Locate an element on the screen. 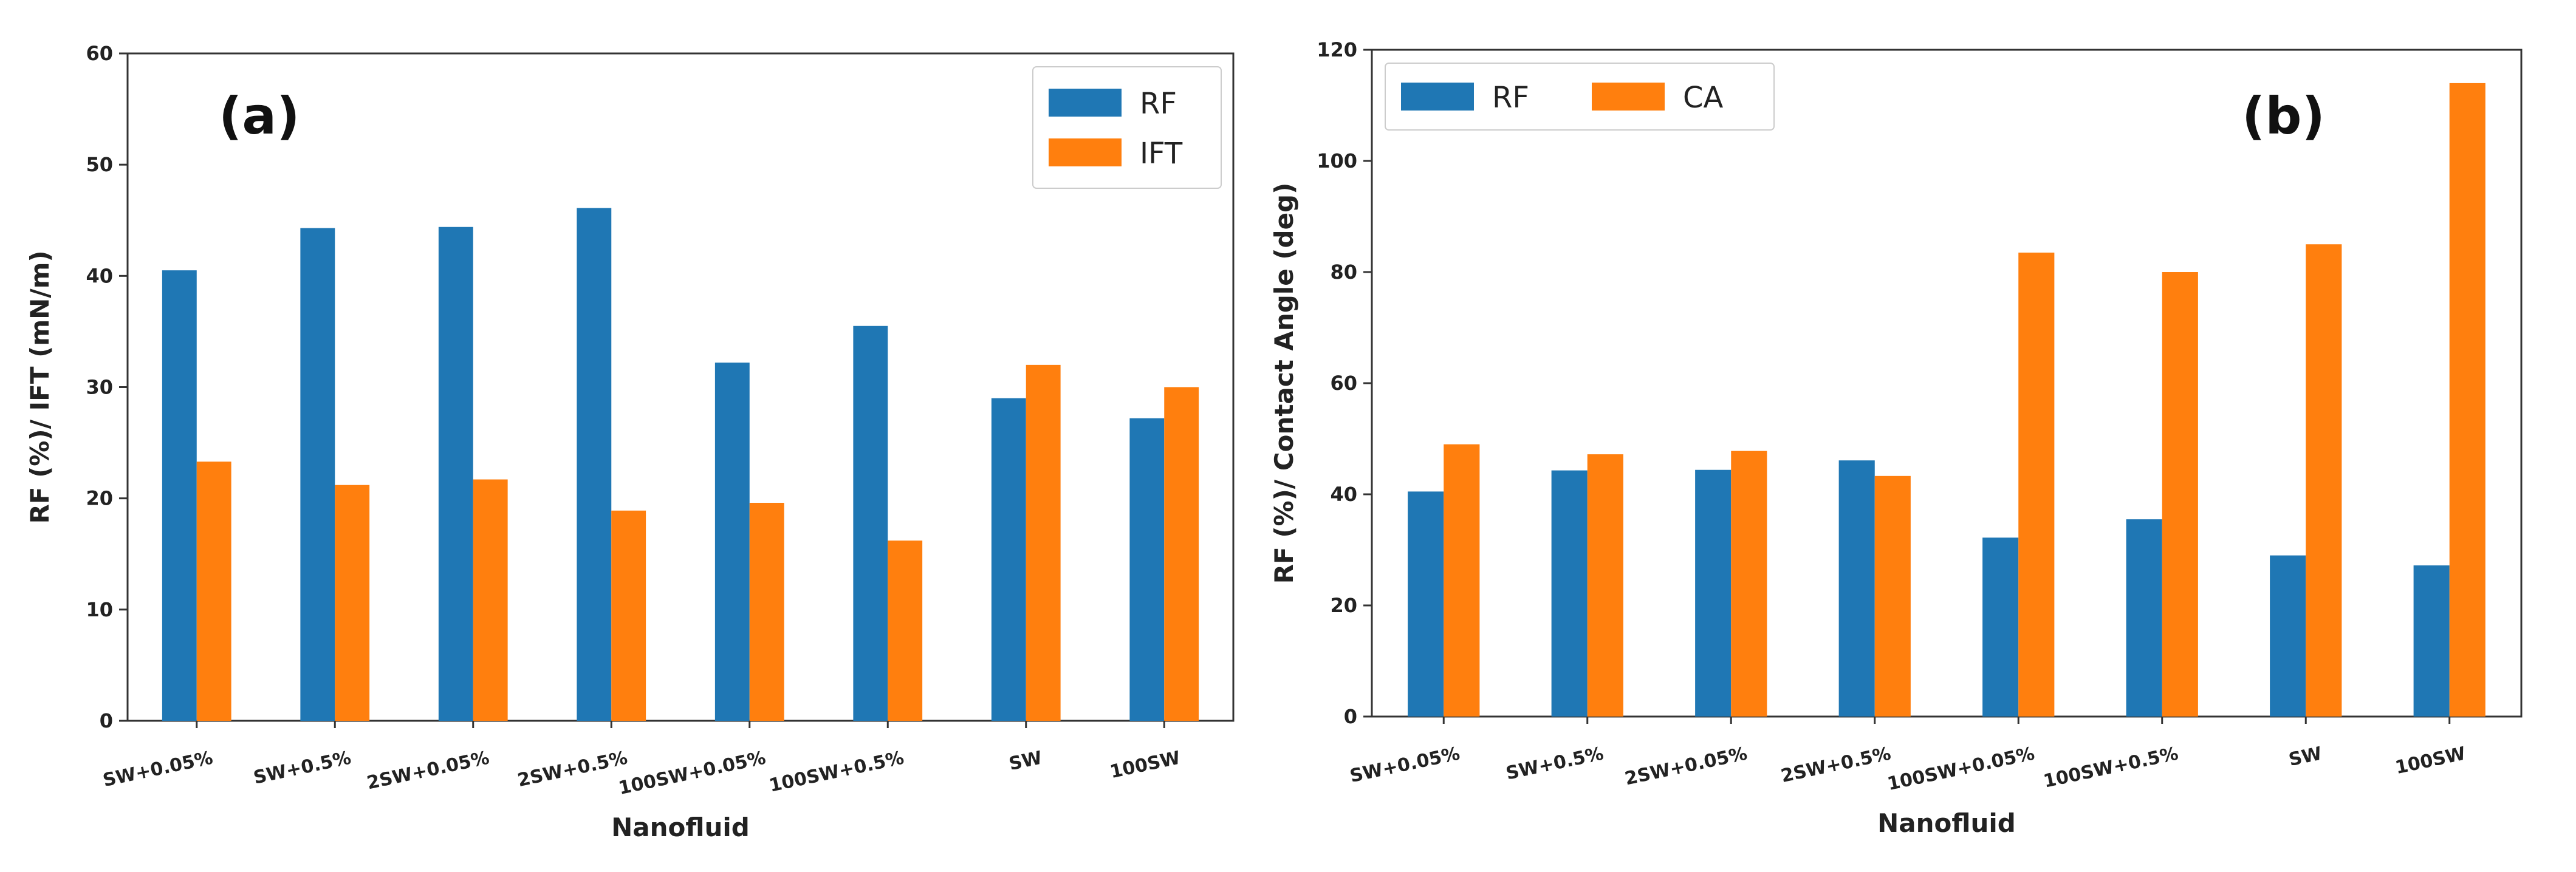  bar-ca-sw is located at coordinates (2324, 481).